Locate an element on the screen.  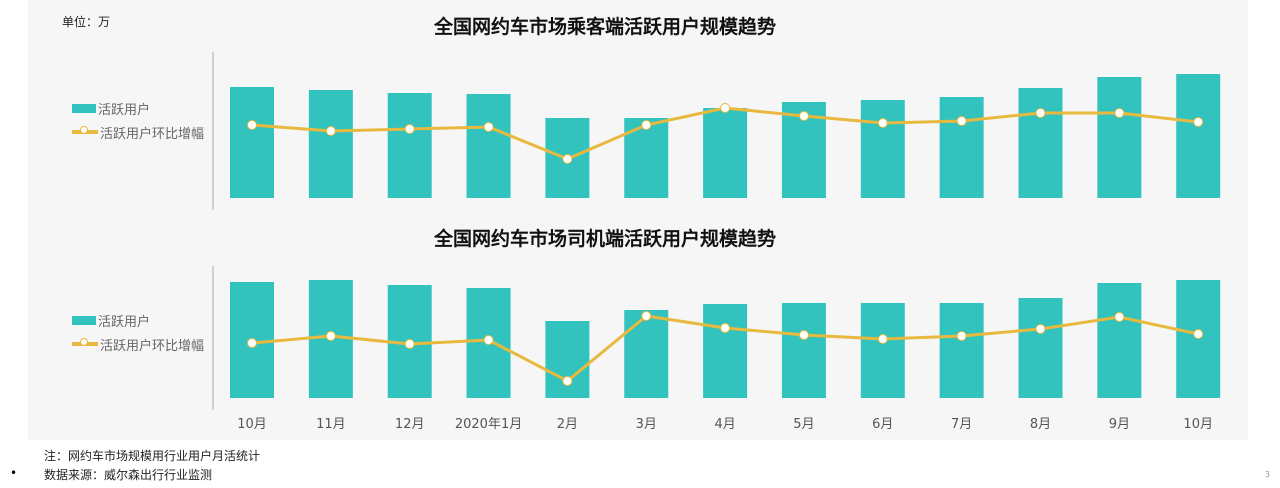
x-tick-label: 2020年1月 is located at coordinates (488, 424).